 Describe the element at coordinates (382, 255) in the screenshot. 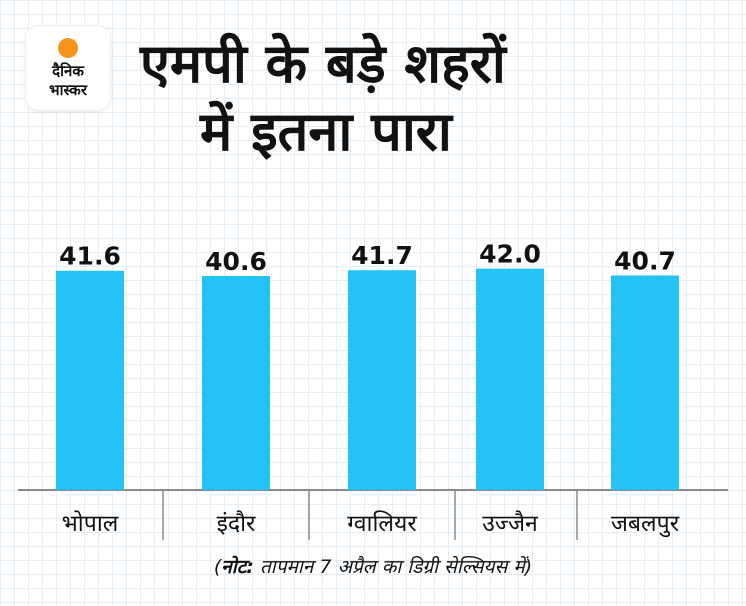

I see `data-label-3: 41.7` at that location.